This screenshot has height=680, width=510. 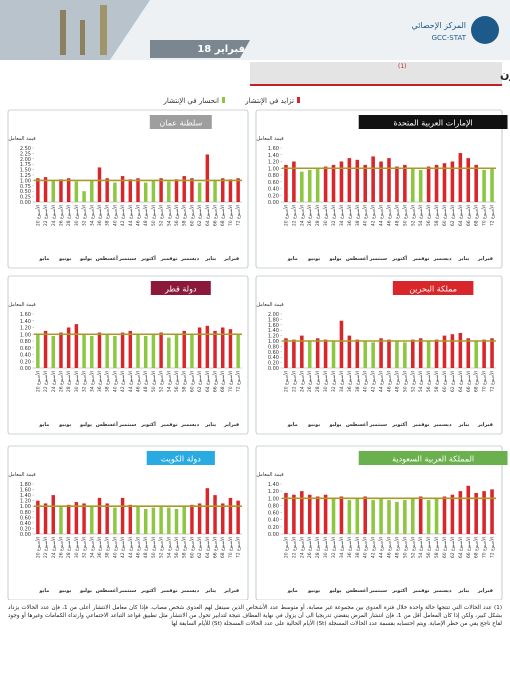 What do you see at coordinates (412, 547) in the screenshot?
I see `x-tick-label: الأسبوع 52` at bounding box center [412, 547].